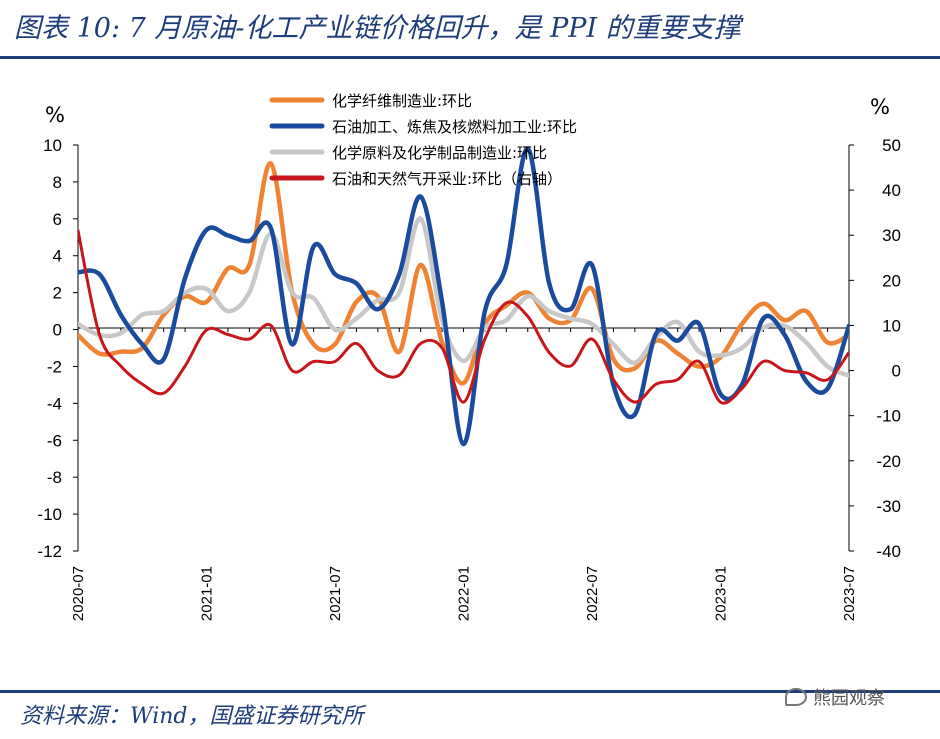  What do you see at coordinates (888, 416) in the screenshot?
I see `right-y-tick-label: -10` at bounding box center [888, 416].